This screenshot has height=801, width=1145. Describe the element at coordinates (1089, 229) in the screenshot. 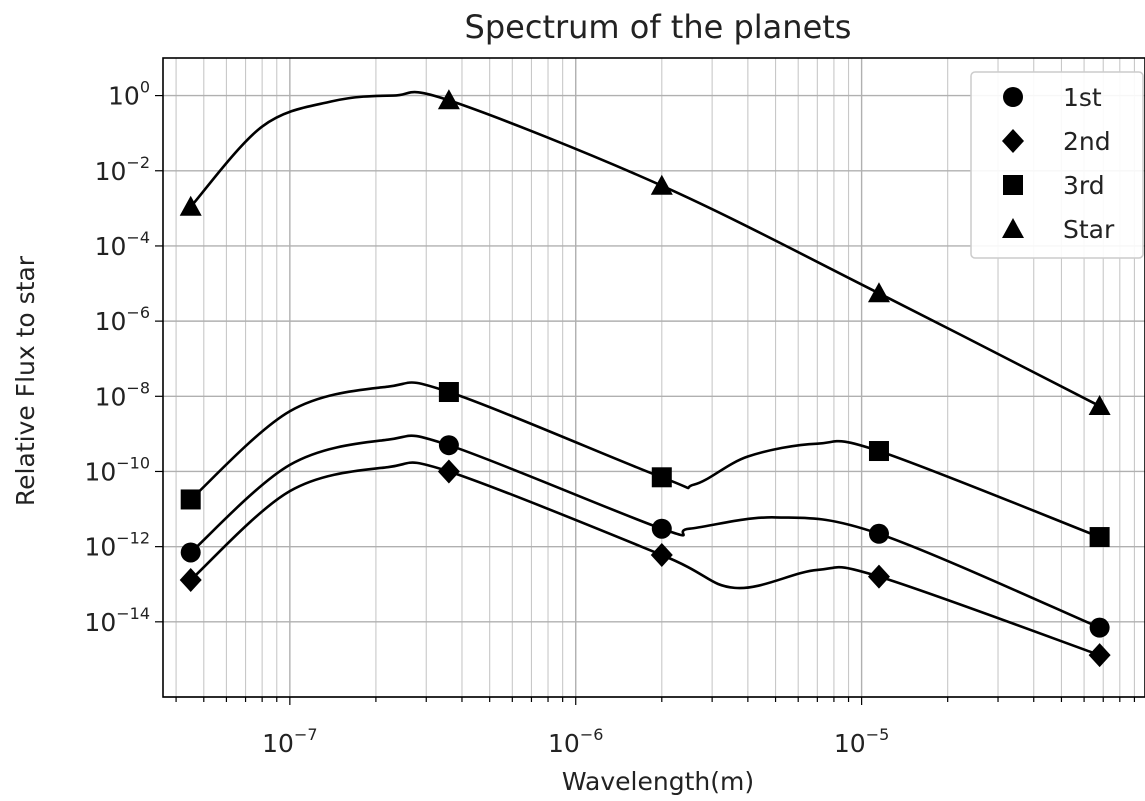

I see `legend-label-star: Star` at that location.